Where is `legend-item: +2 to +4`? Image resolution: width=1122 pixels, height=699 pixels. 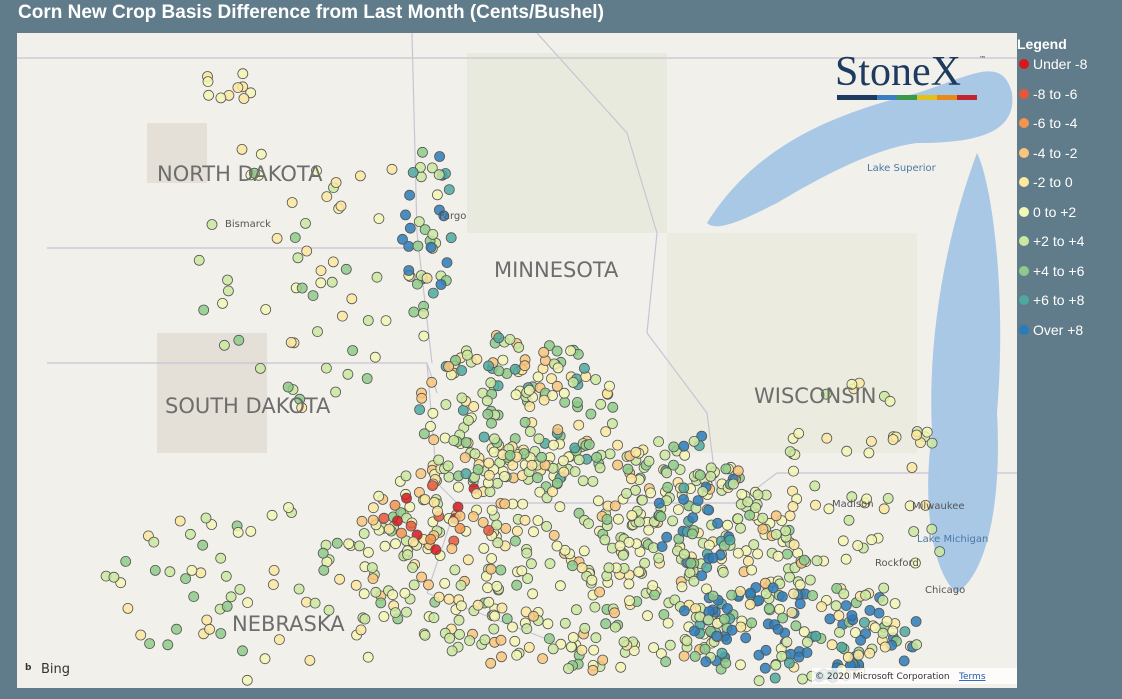 legend-item: +2 to +4 is located at coordinates (1052, 248).